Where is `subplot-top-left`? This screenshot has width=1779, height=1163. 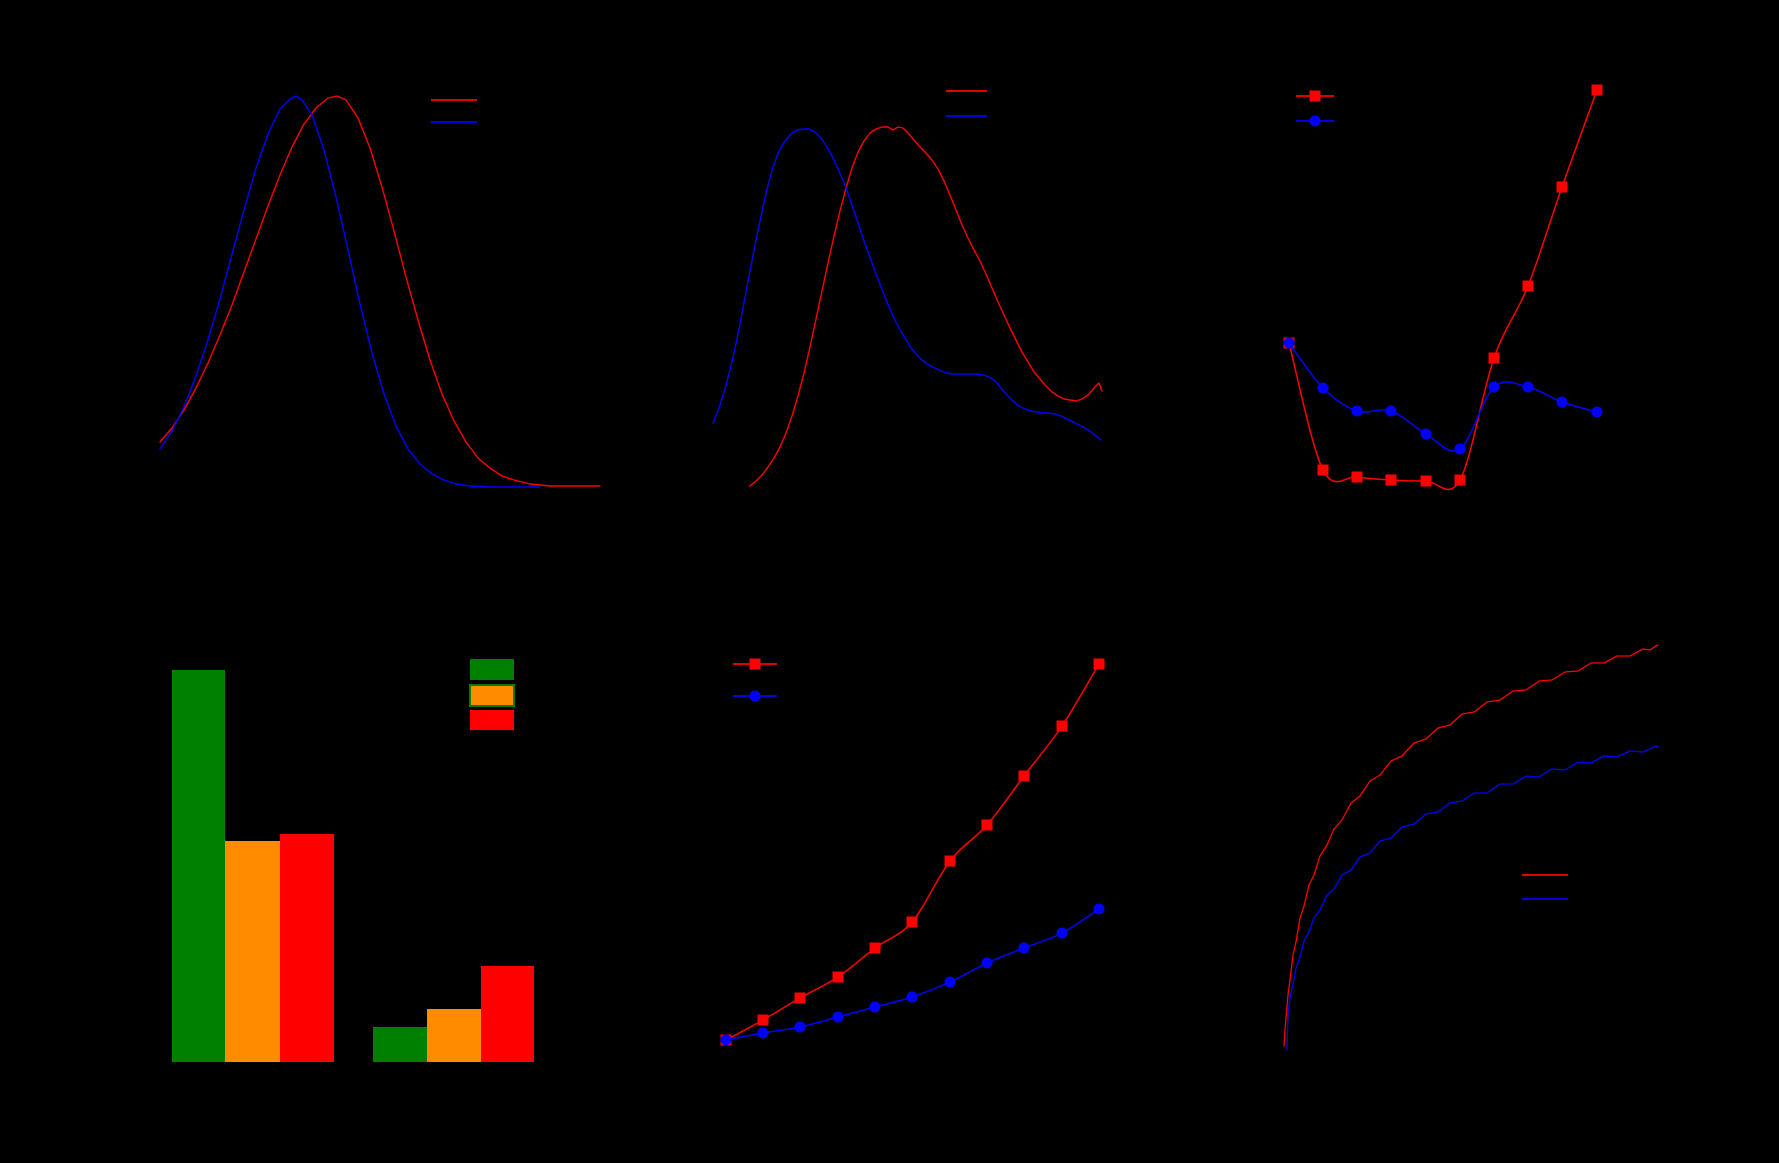
subplot-top-left is located at coordinates (380, 291).